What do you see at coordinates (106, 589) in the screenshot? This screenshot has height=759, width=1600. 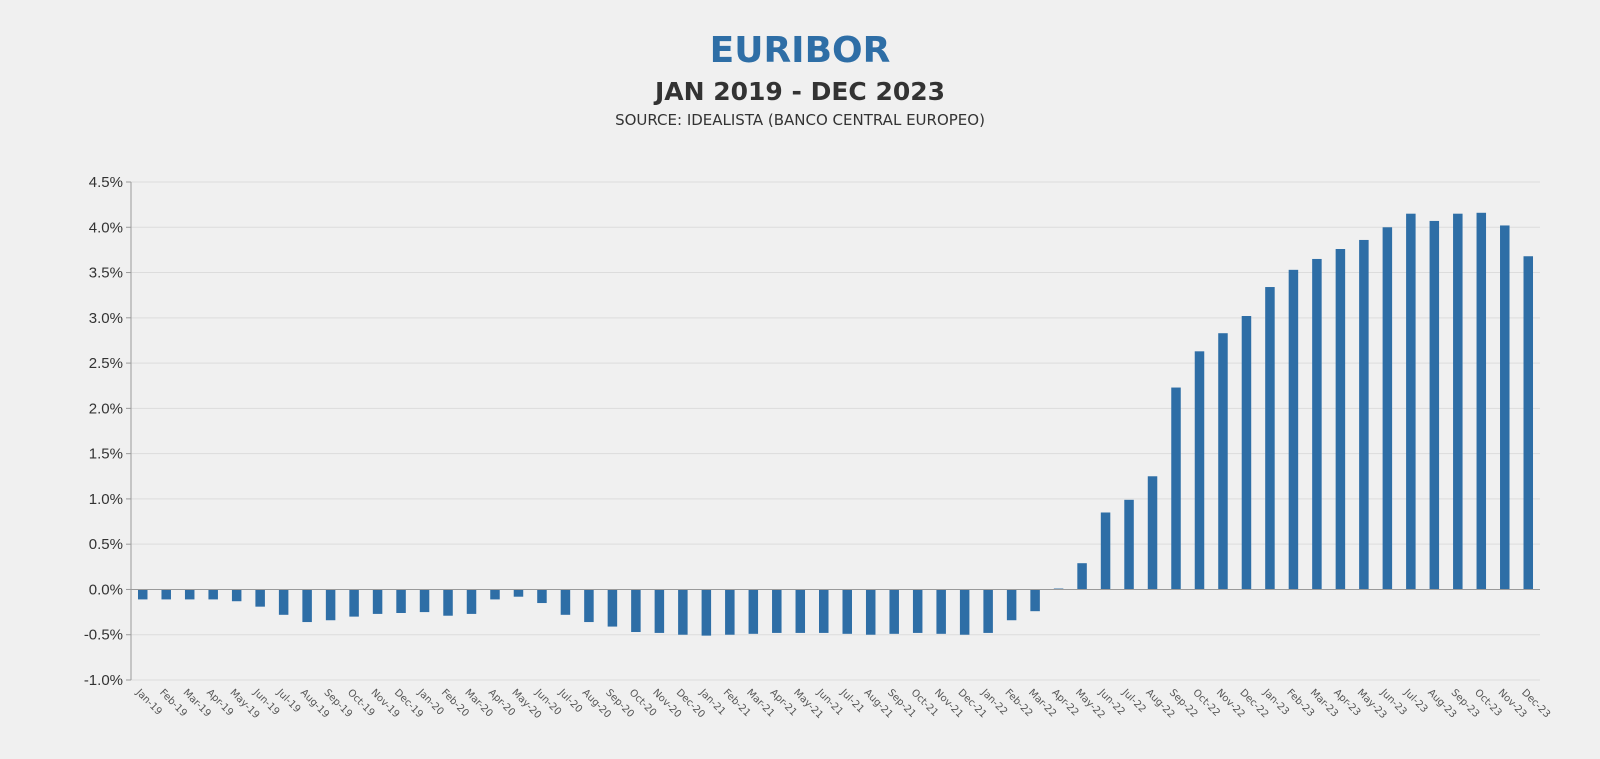 I see `y-tick-label: 0.0%` at bounding box center [106, 589].